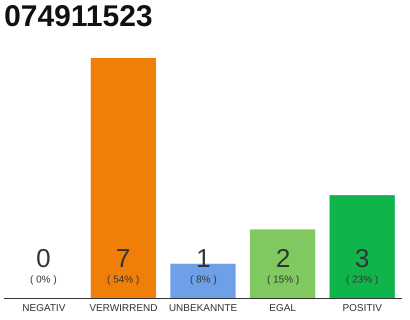 This screenshot has height=320, width=410. Describe the element at coordinates (282, 308) in the screenshot. I see `x-tick-label: EGAL` at that location.